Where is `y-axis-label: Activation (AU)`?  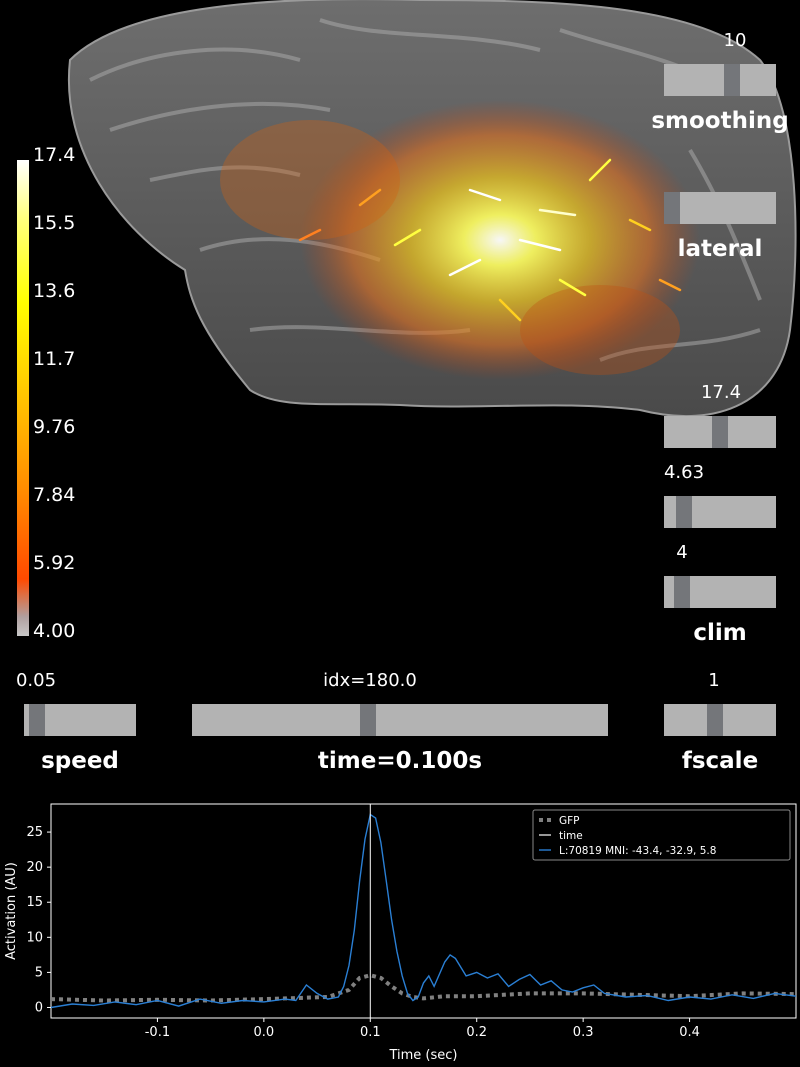
y-axis-label: Activation (AU) is located at coordinates (11, 911).